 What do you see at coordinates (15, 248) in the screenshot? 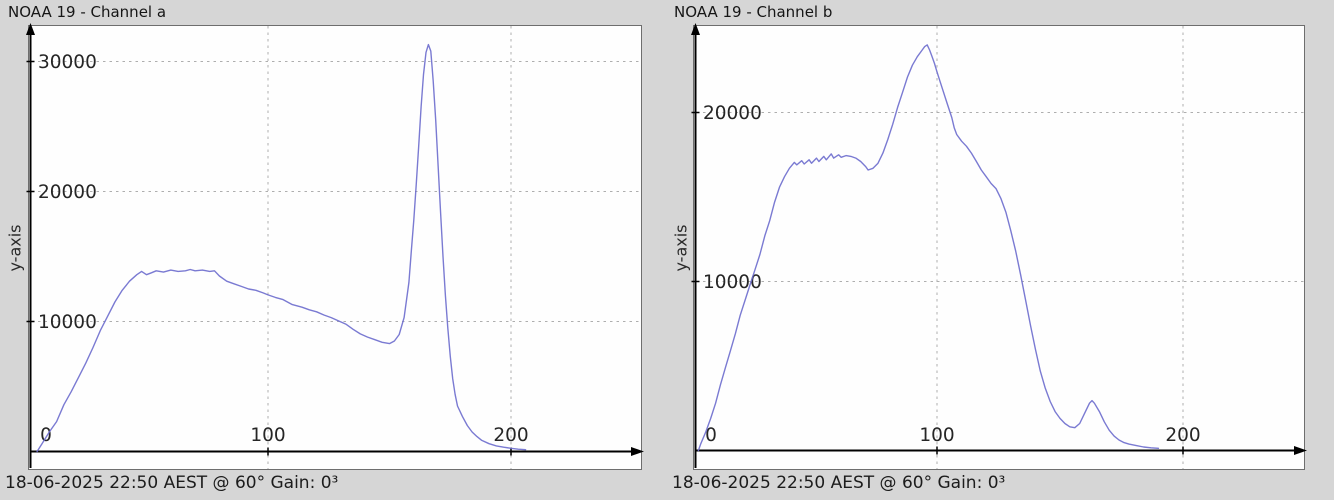
I see `y-axis-title-a: y-axis` at bounding box center [15, 248].